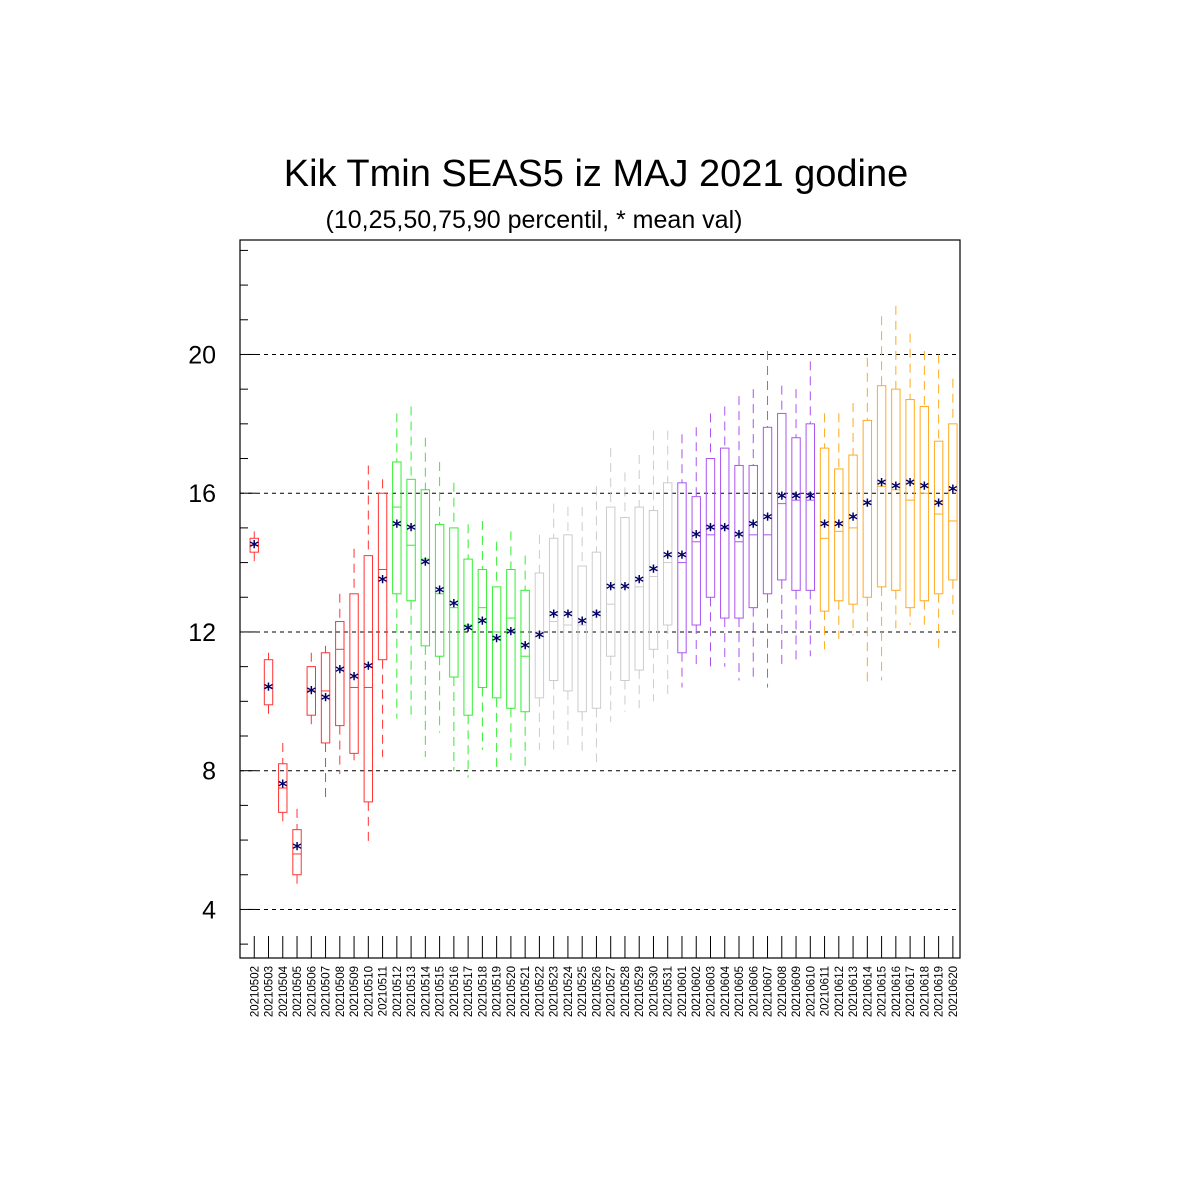 The width and height of the screenshot is (1200, 1200). What do you see at coordinates (512, 991) in the screenshot?
I see `x-tick-label: 20210520` at bounding box center [512, 991].